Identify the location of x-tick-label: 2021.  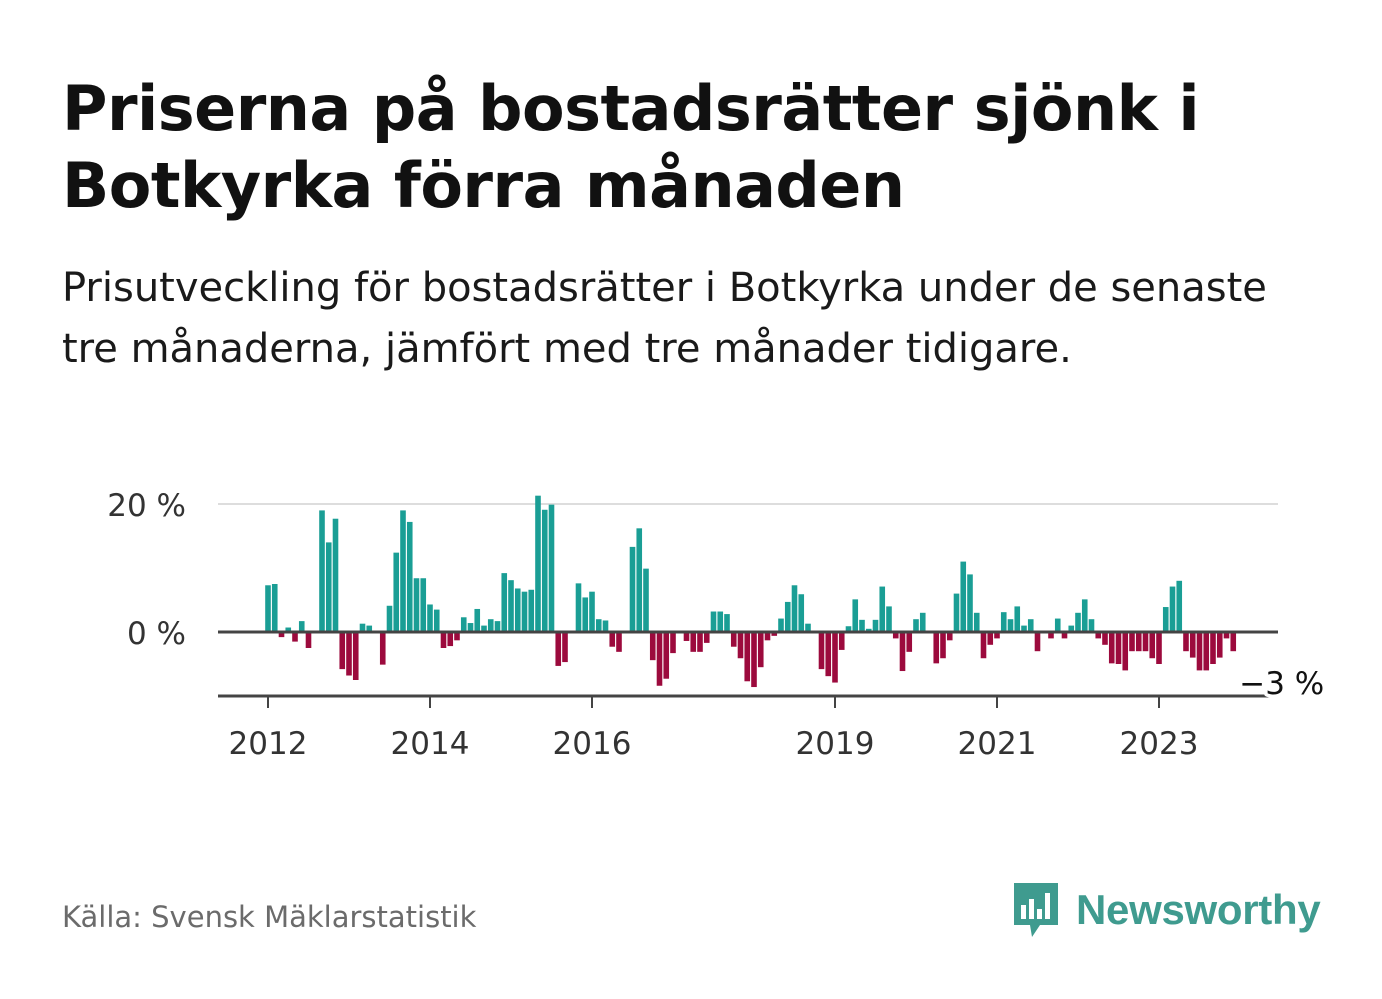
(997, 744).